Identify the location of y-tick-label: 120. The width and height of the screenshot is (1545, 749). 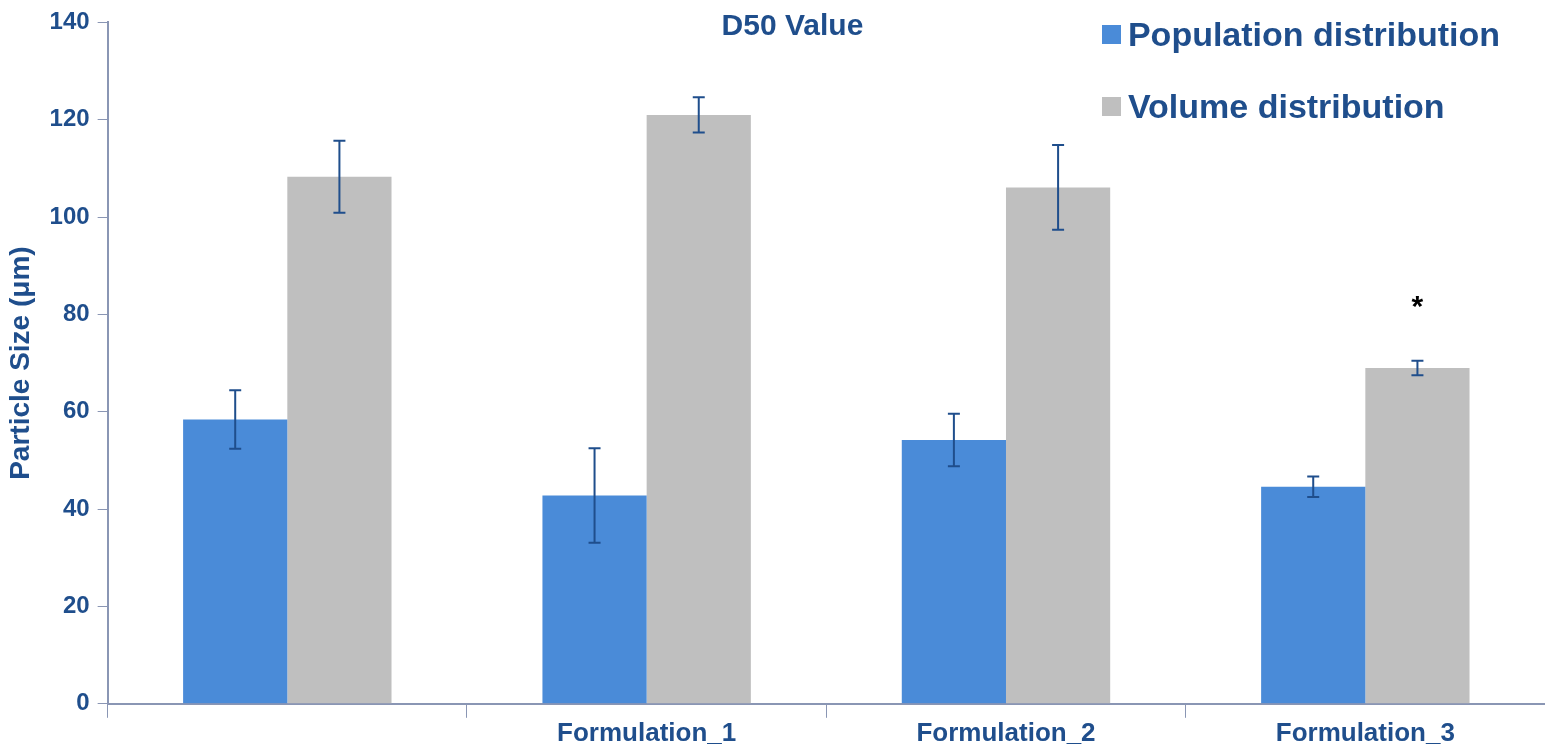
(69, 118).